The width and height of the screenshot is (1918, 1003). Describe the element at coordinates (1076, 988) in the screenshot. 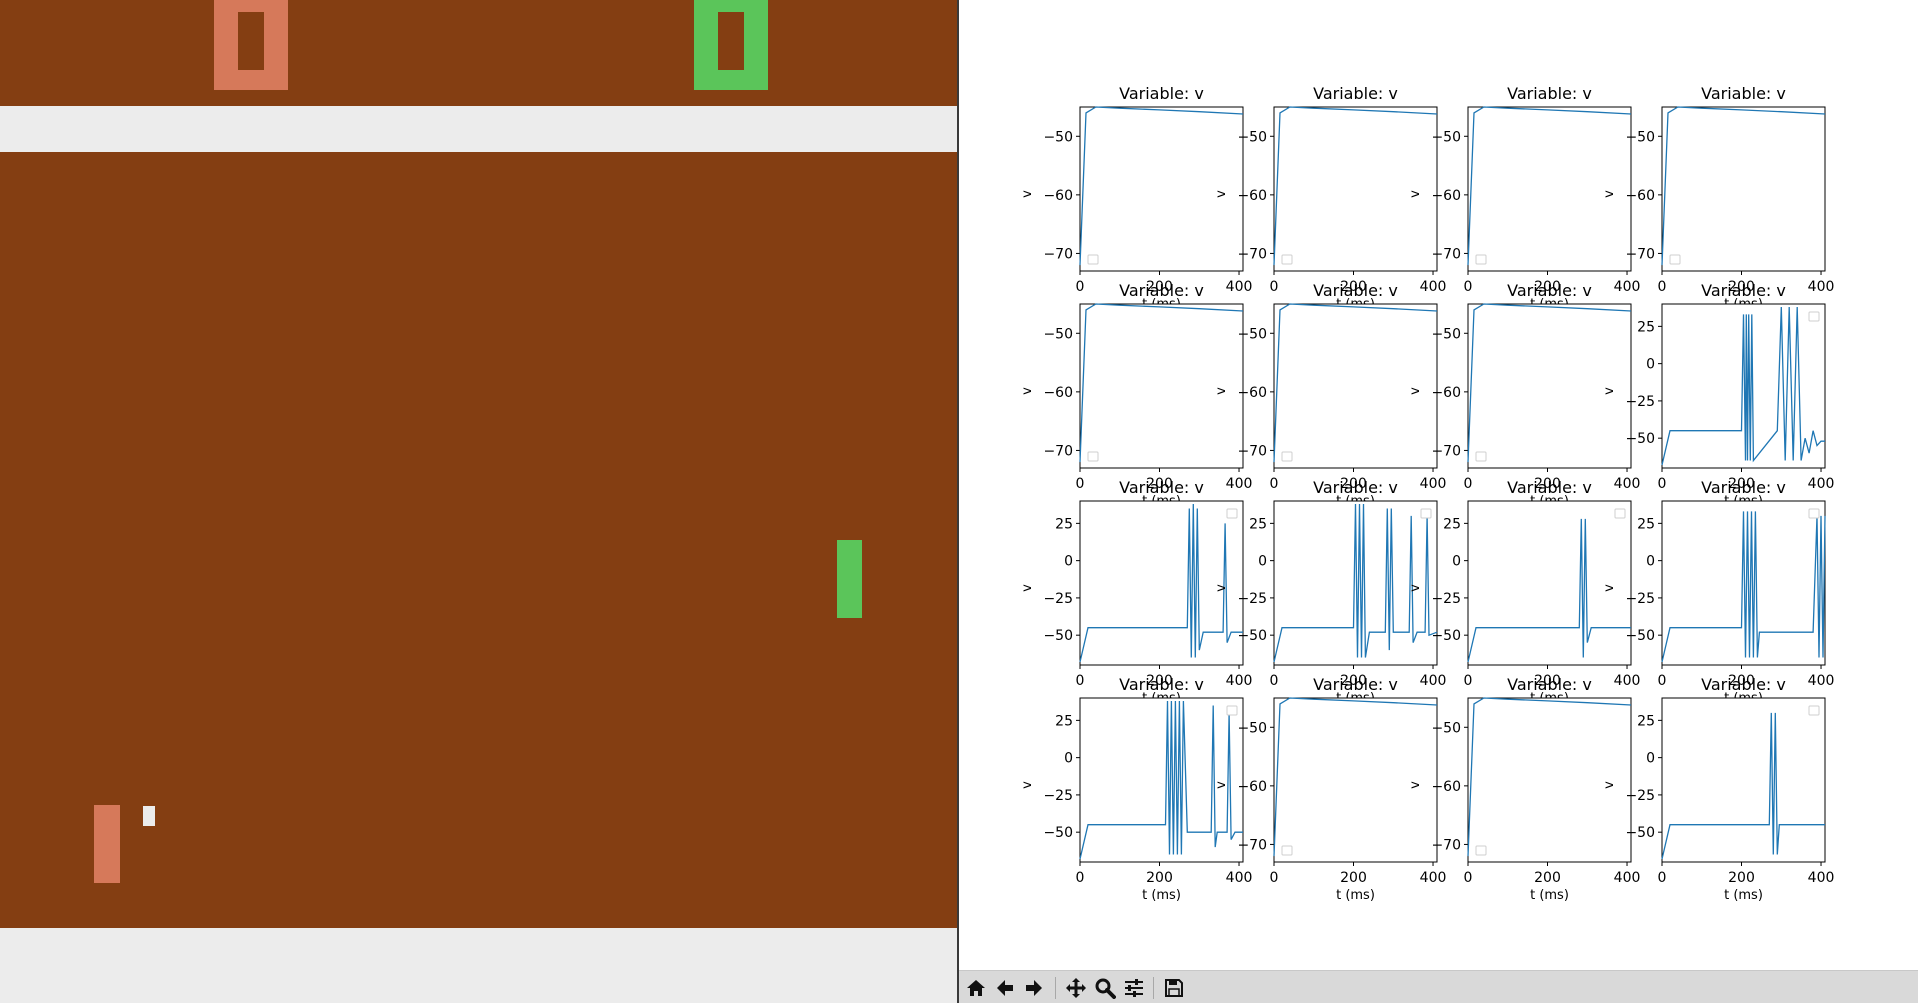

I see `pan-button` at that location.